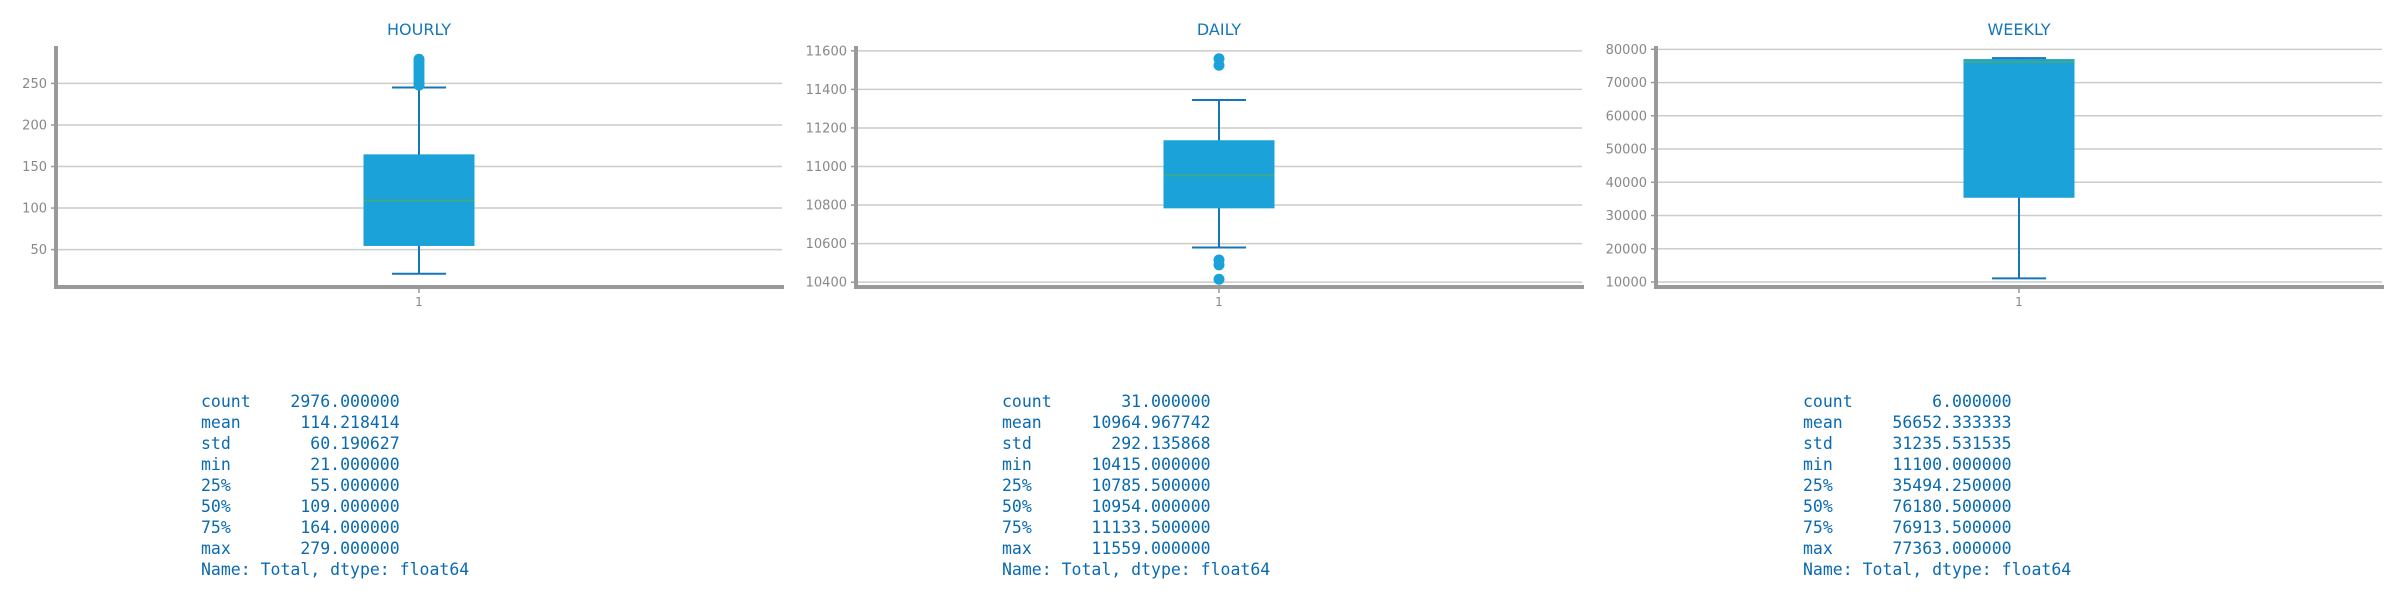 This screenshot has width=2400, height=600. I want to click on stats-line: 25% 55.000000, so click(300, 485).